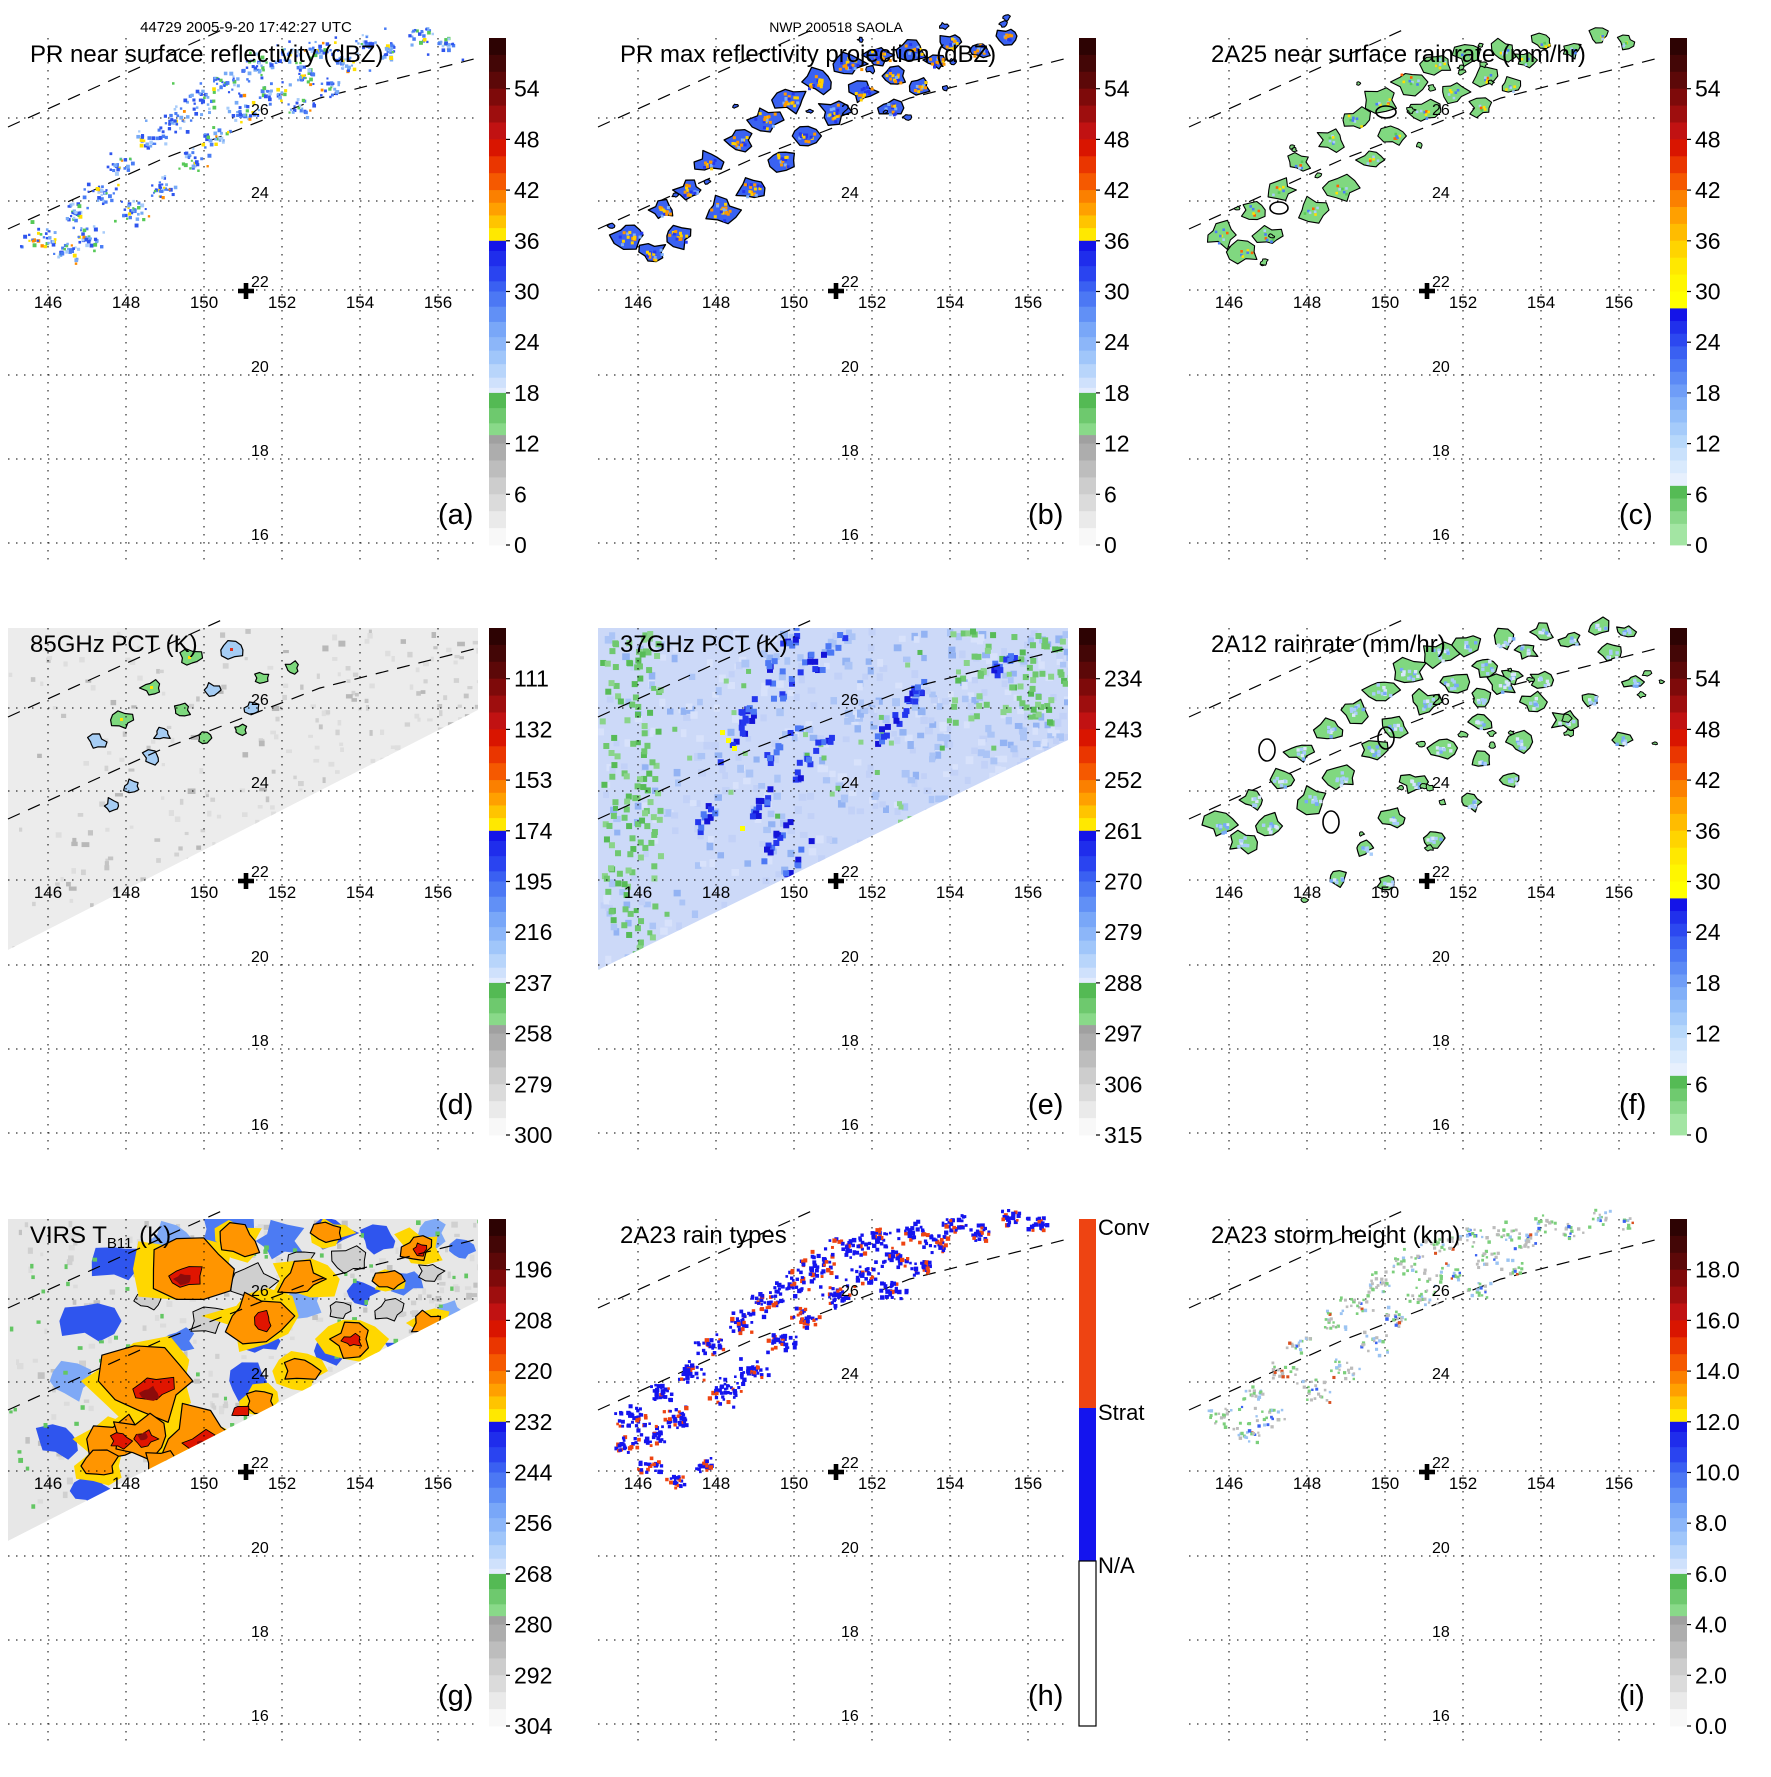 Image resolution: width=1771 pixels, height=1777 pixels. I want to click on contour-ellipse, so click(1279, 208).